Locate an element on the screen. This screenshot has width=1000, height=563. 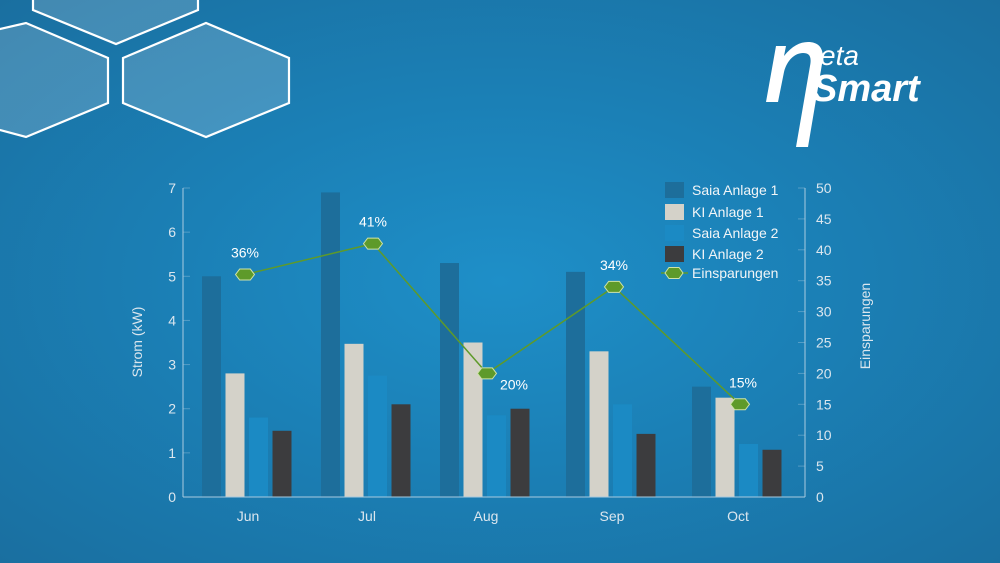
legend-label: Einsparungen is located at coordinates (735, 273).